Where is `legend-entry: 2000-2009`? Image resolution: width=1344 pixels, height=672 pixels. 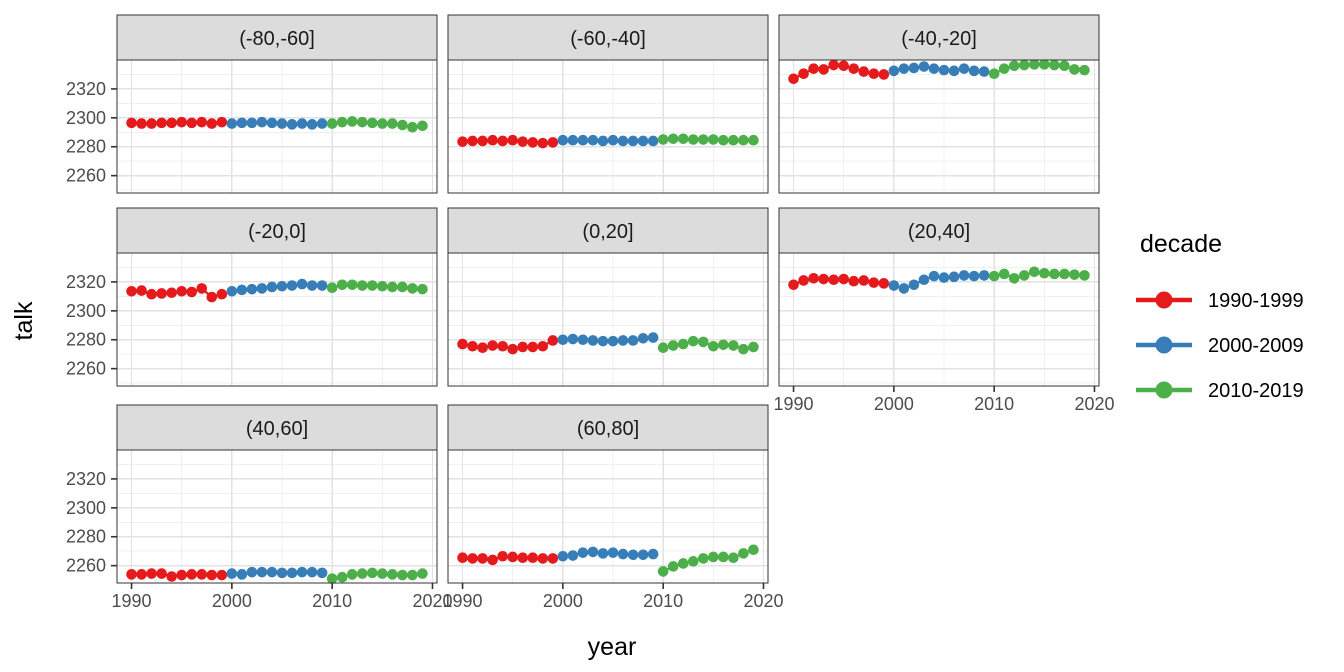
legend-entry: 2000-2009 is located at coordinates (1220, 346).